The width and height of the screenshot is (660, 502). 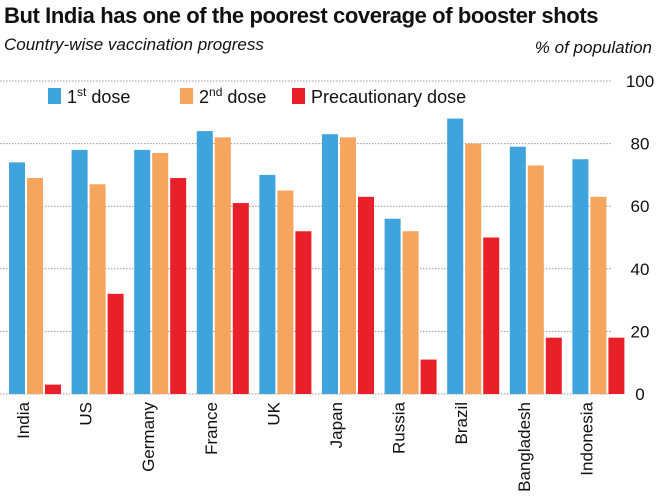 What do you see at coordinates (98, 96) in the screenshot?
I see `legend-label: 1st dose` at bounding box center [98, 96].